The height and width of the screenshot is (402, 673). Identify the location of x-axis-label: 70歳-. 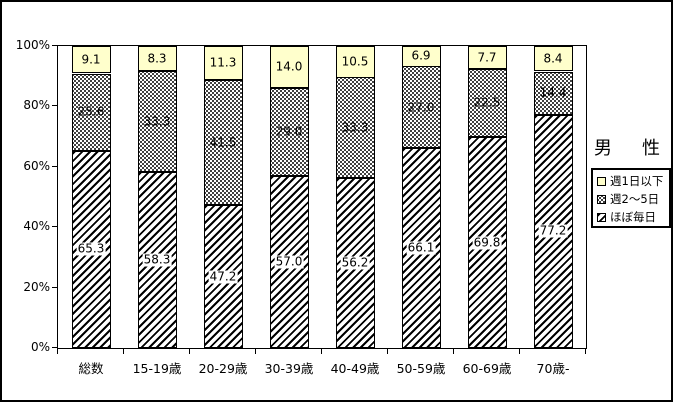
(553, 368).